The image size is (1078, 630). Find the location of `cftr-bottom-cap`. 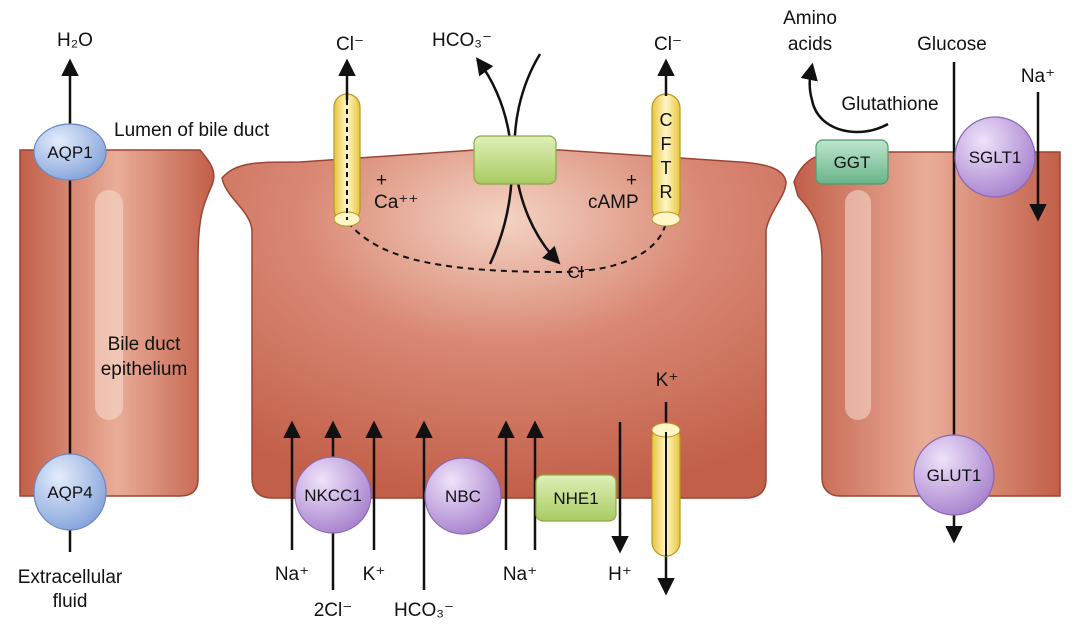

cftr-bottom-cap is located at coordinates (666, 219).